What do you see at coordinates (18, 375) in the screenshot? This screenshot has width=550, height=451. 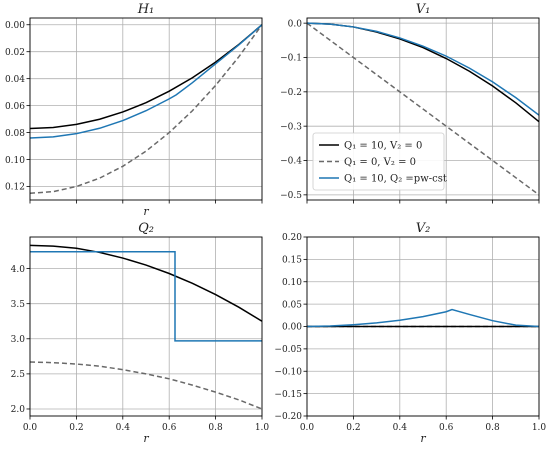 I see `y-tick-label: 2.5` at bounding box center [18, 375].